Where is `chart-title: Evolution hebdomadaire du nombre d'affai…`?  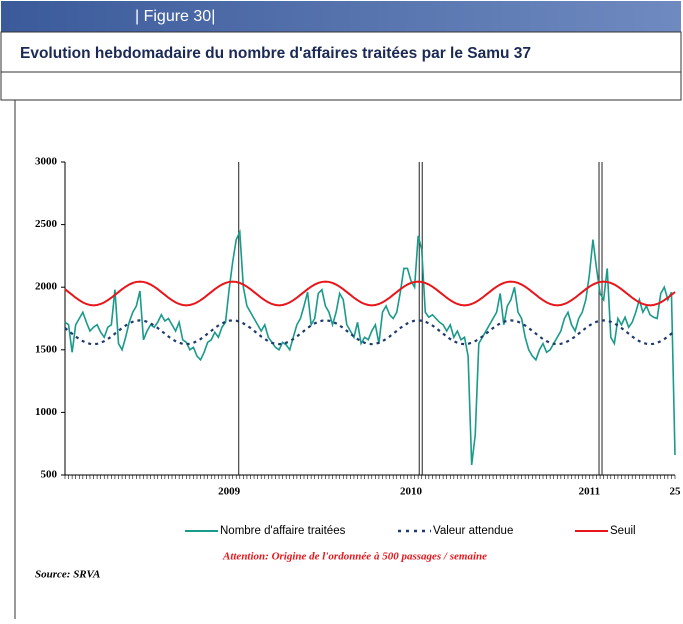 chart-title: Evolution hebdomadaire du nombre d'affai… is located at coordinates (275, 53).